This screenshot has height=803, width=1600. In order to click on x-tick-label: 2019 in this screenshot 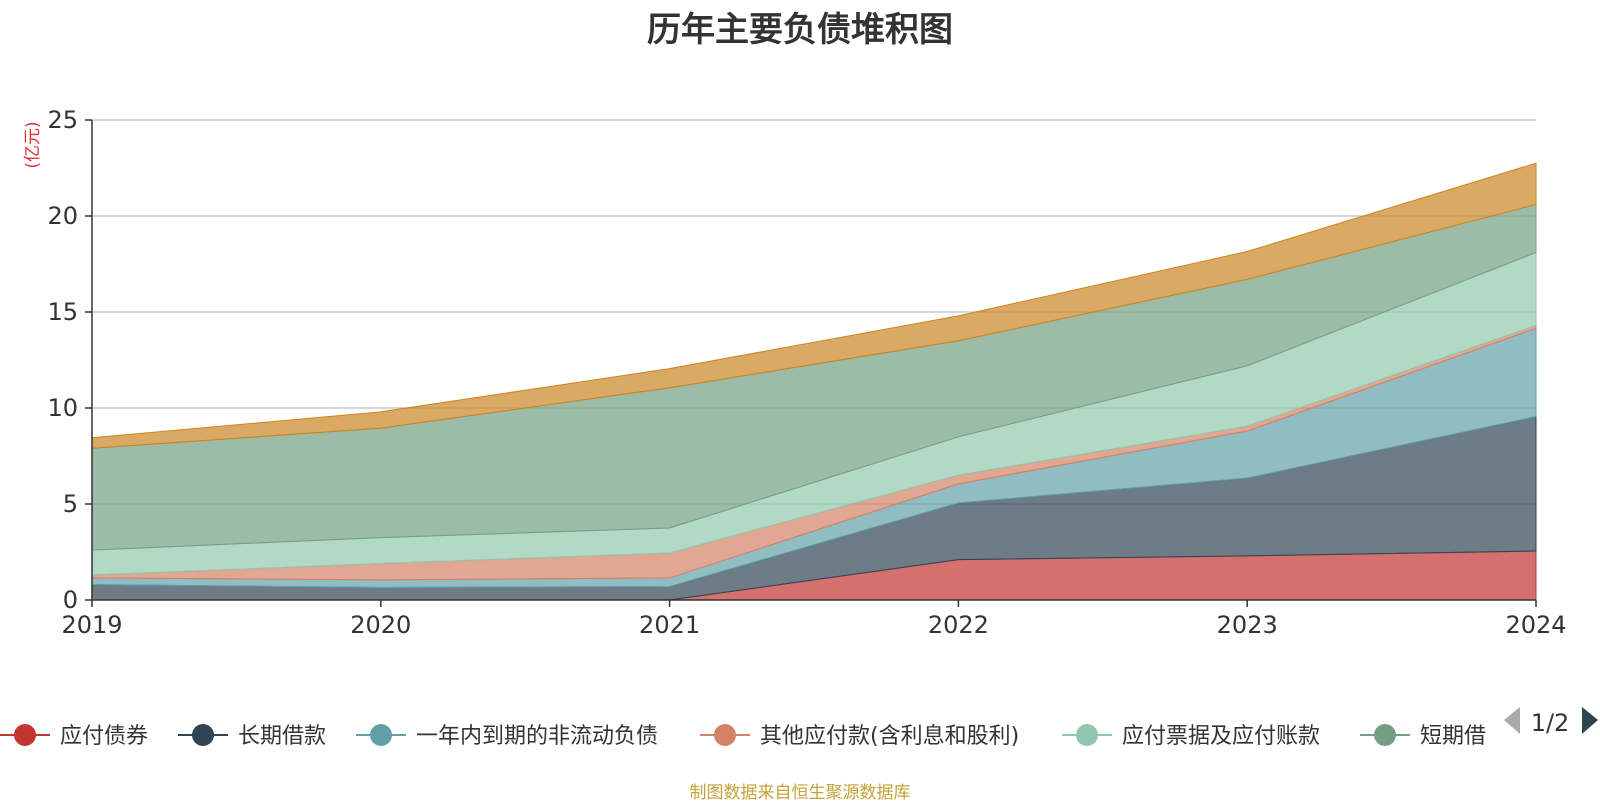, I will do `click(91, 625)`.